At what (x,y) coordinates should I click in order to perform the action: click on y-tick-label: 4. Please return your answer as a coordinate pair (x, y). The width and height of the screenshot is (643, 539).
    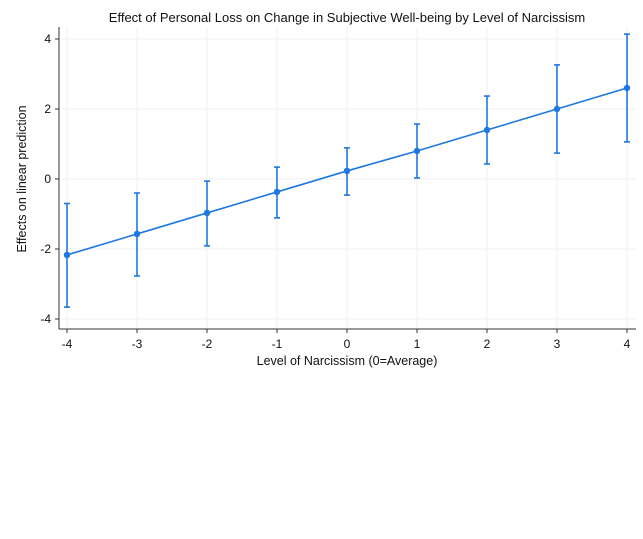
    Looking at the image, I should click on (47, 39).